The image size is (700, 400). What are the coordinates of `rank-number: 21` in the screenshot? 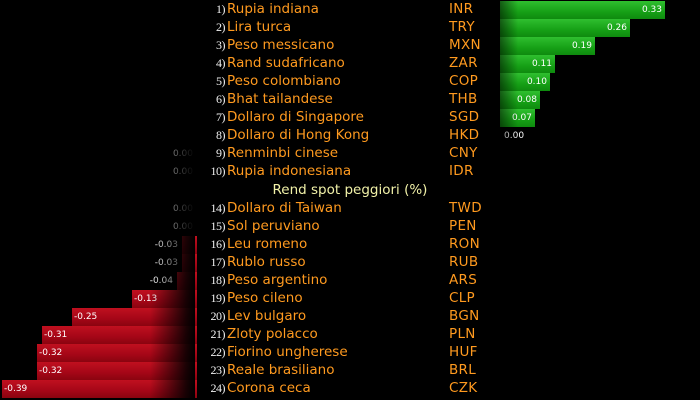 It's located at (216, 334).